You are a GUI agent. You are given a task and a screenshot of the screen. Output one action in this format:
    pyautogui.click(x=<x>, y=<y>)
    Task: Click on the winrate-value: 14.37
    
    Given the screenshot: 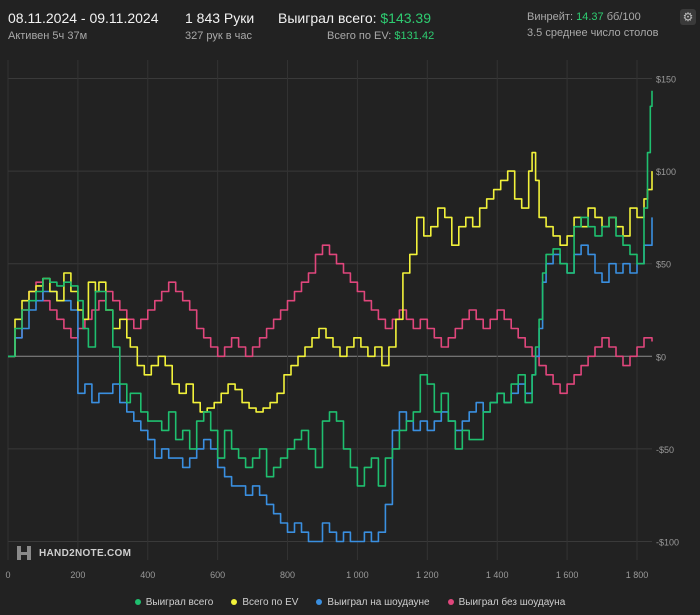 What is the action you would take?
    pyautogui.click(x=590, y=17)
    